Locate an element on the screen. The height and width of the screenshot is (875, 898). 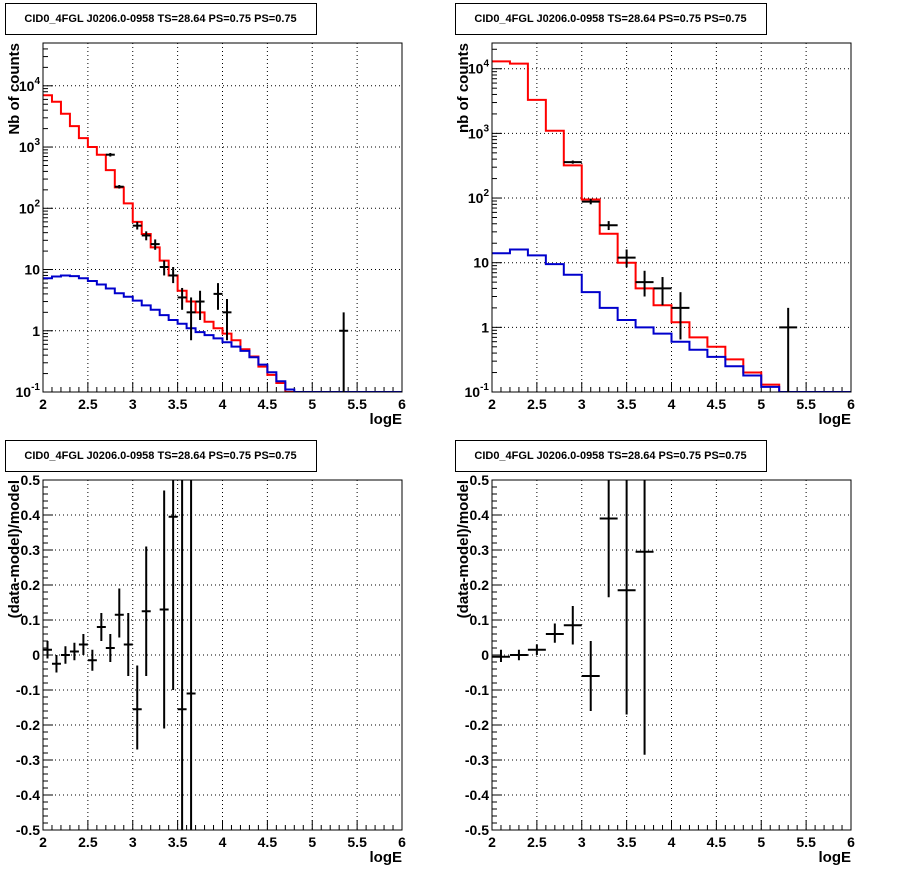
y-tick-label: 0.1 is located at coordinates (31, 620).